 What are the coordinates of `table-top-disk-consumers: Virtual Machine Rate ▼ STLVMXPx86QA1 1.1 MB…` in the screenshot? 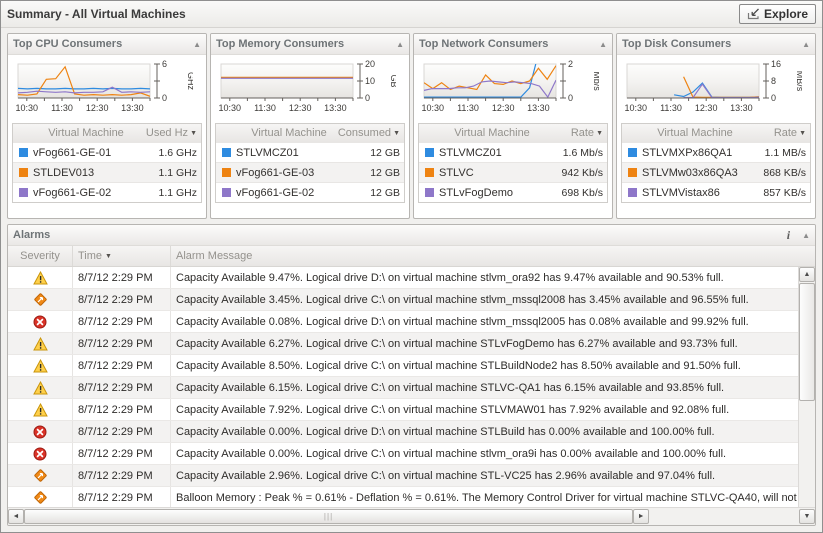 It's located at (716, 163).